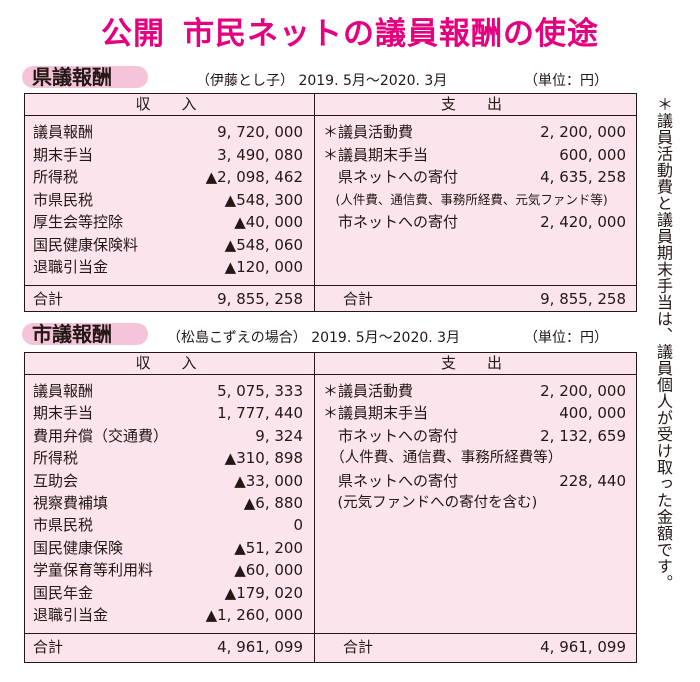 The width and height of the screenshot is (700, 682). What do you see at coordinates (592, 413) in the screenshot?
I see `expense-item-value: 400, 000` at bounding box center [592, 413].